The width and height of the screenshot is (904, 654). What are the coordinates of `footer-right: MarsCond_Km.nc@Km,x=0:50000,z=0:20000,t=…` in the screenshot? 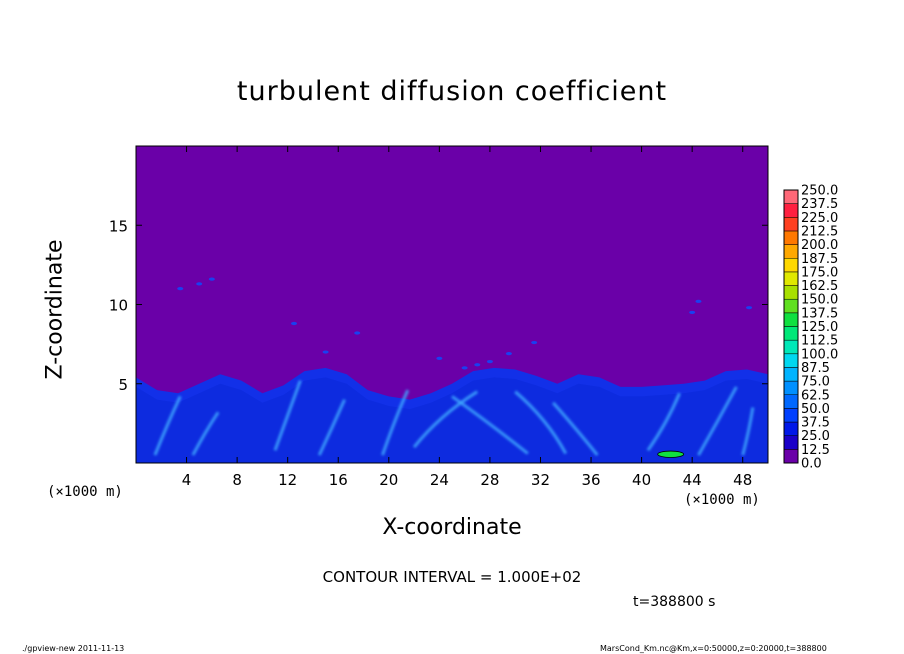 It's located at (713, 648).